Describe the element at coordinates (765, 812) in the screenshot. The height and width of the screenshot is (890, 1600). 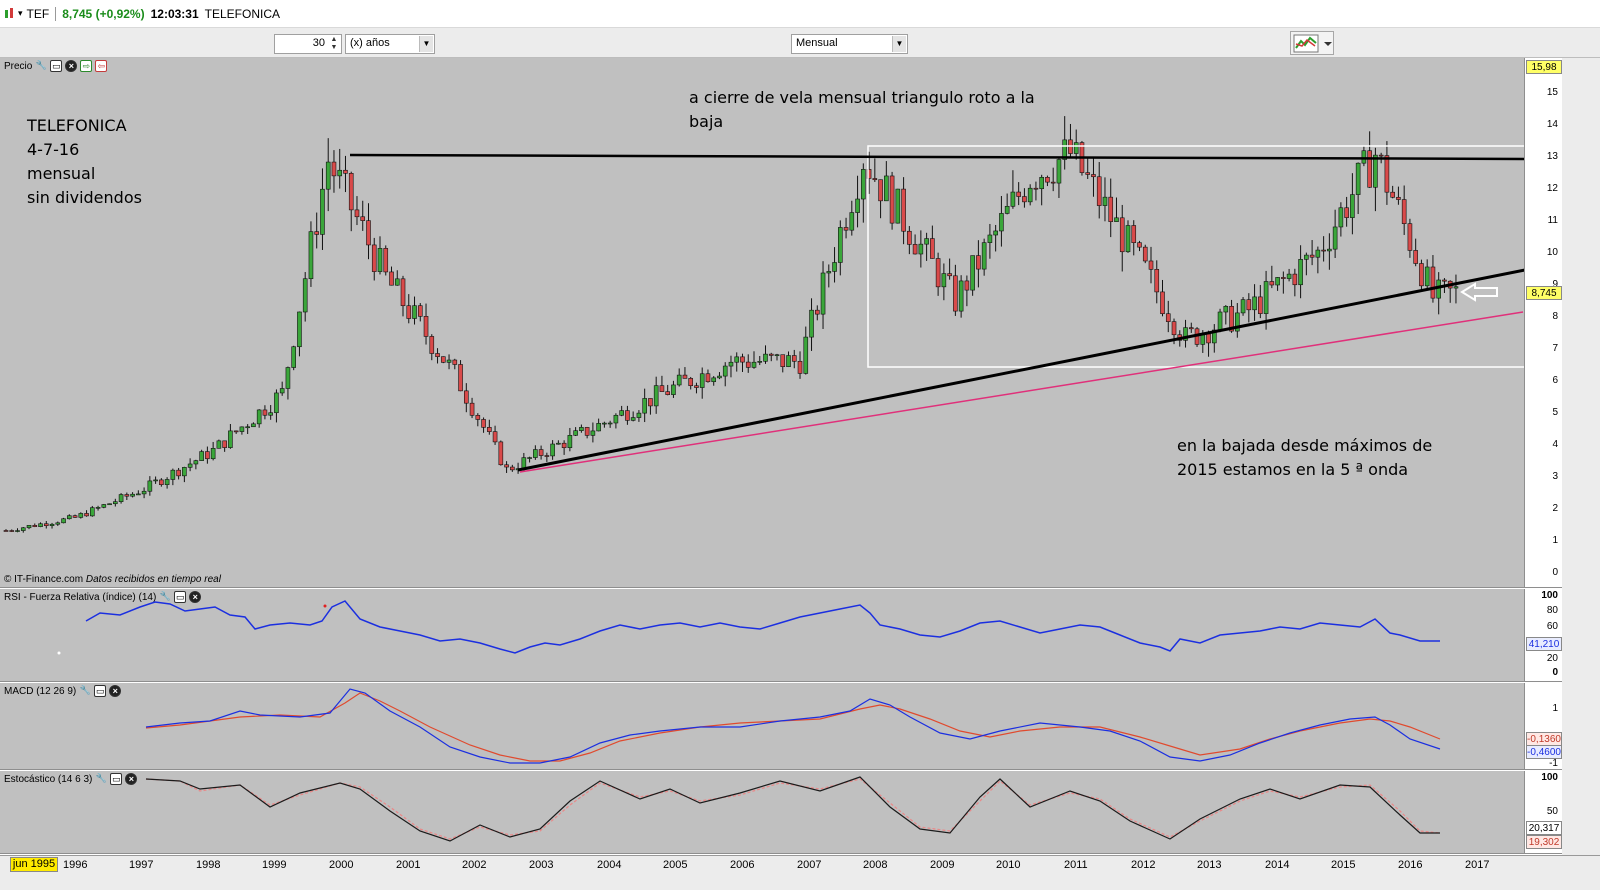
I see `stochastic-chart` at that location.